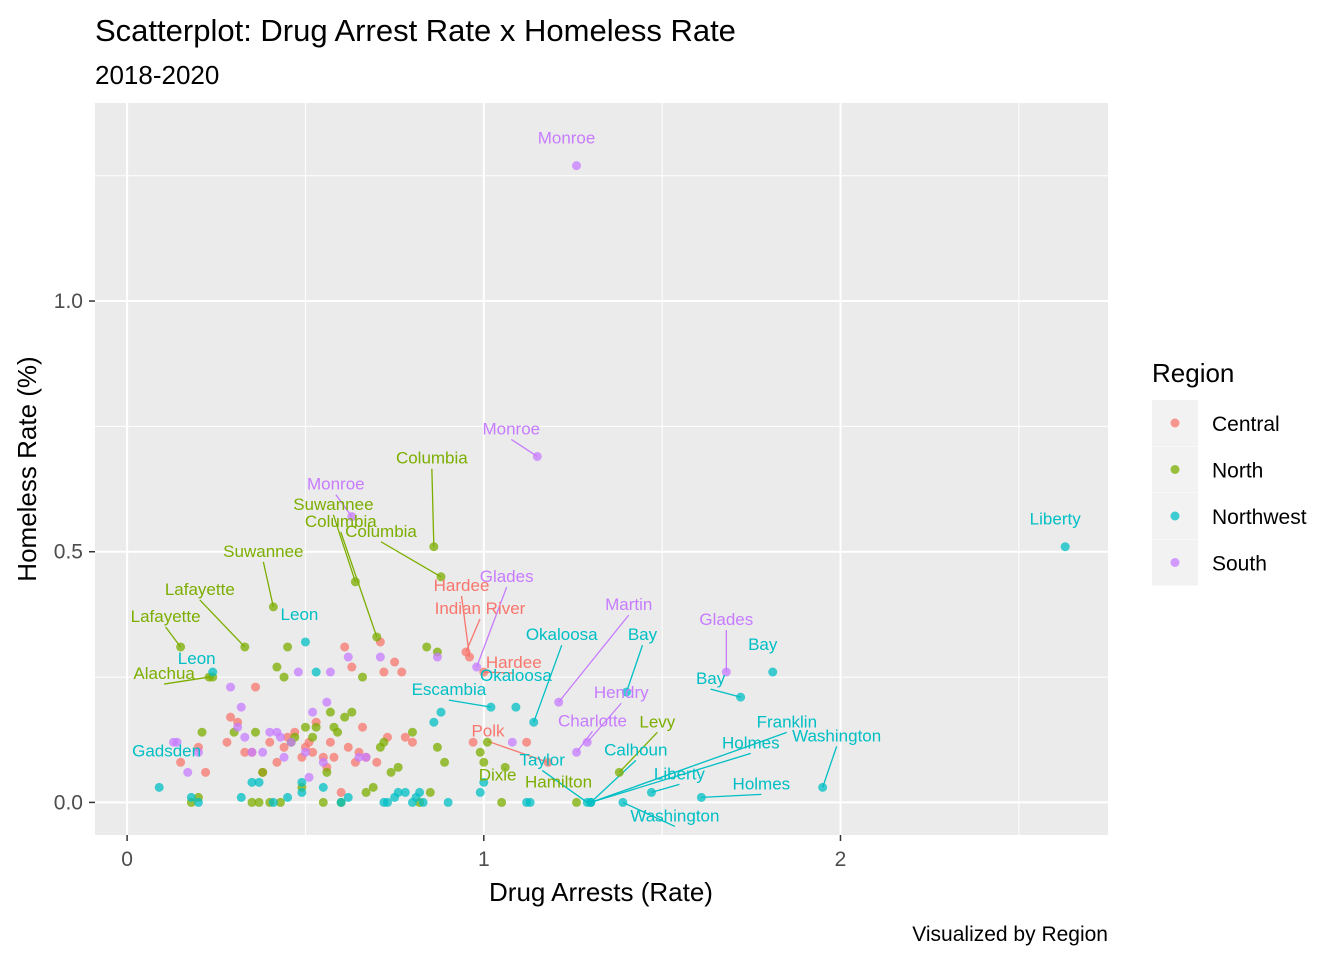 The width and height of the screenshot is (1344, 960). Describe the element at coordinates (27, 468) in the screenshot. I see `y-axis-title: Homeless Rate (%)` at that location.